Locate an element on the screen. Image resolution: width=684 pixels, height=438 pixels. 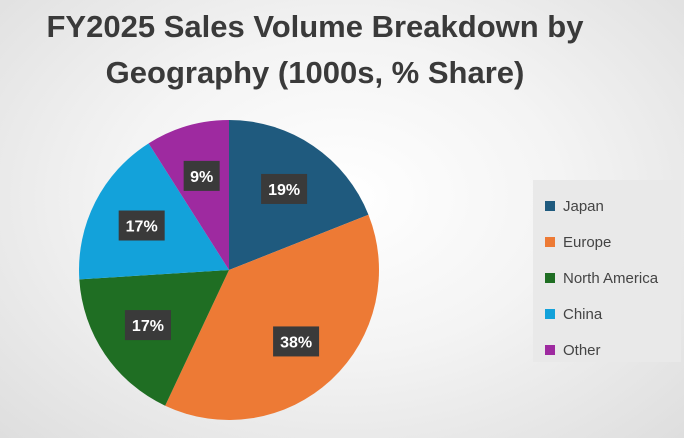
data-label-japan: 19% is located at coordinates (284, 190).